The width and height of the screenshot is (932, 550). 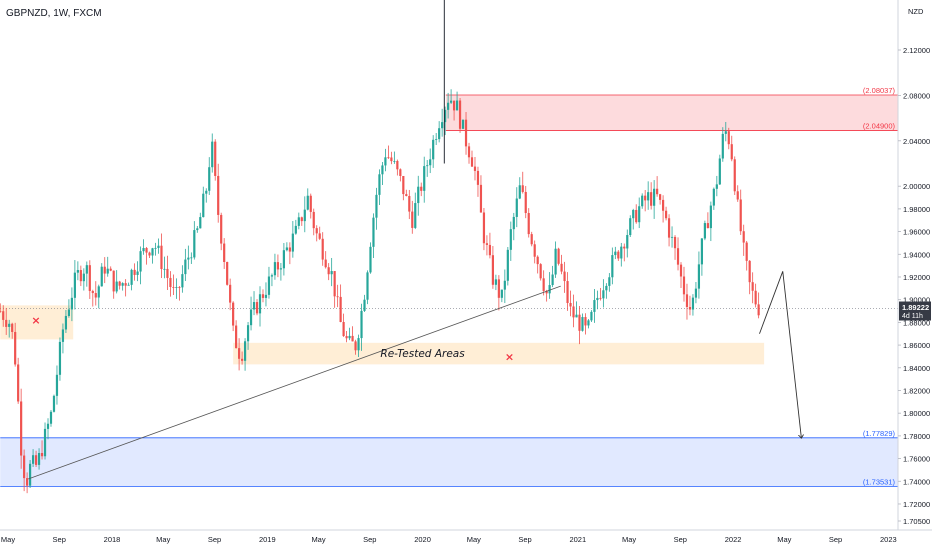 What do you see at coordinates (466, 540) in the screenshot?
I see `time-axis-panel` at bounding box center [466, 540].